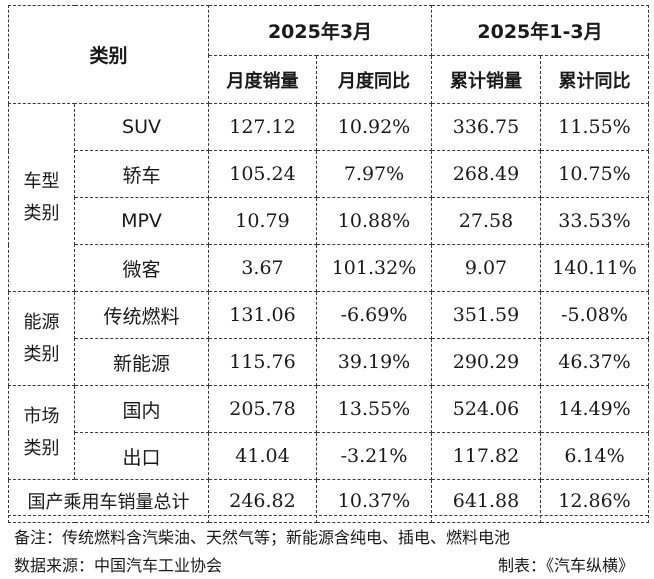  I want to click on table-row: 新能源 115.76 39.19% 290.29 46.37%, so click(329, 362).